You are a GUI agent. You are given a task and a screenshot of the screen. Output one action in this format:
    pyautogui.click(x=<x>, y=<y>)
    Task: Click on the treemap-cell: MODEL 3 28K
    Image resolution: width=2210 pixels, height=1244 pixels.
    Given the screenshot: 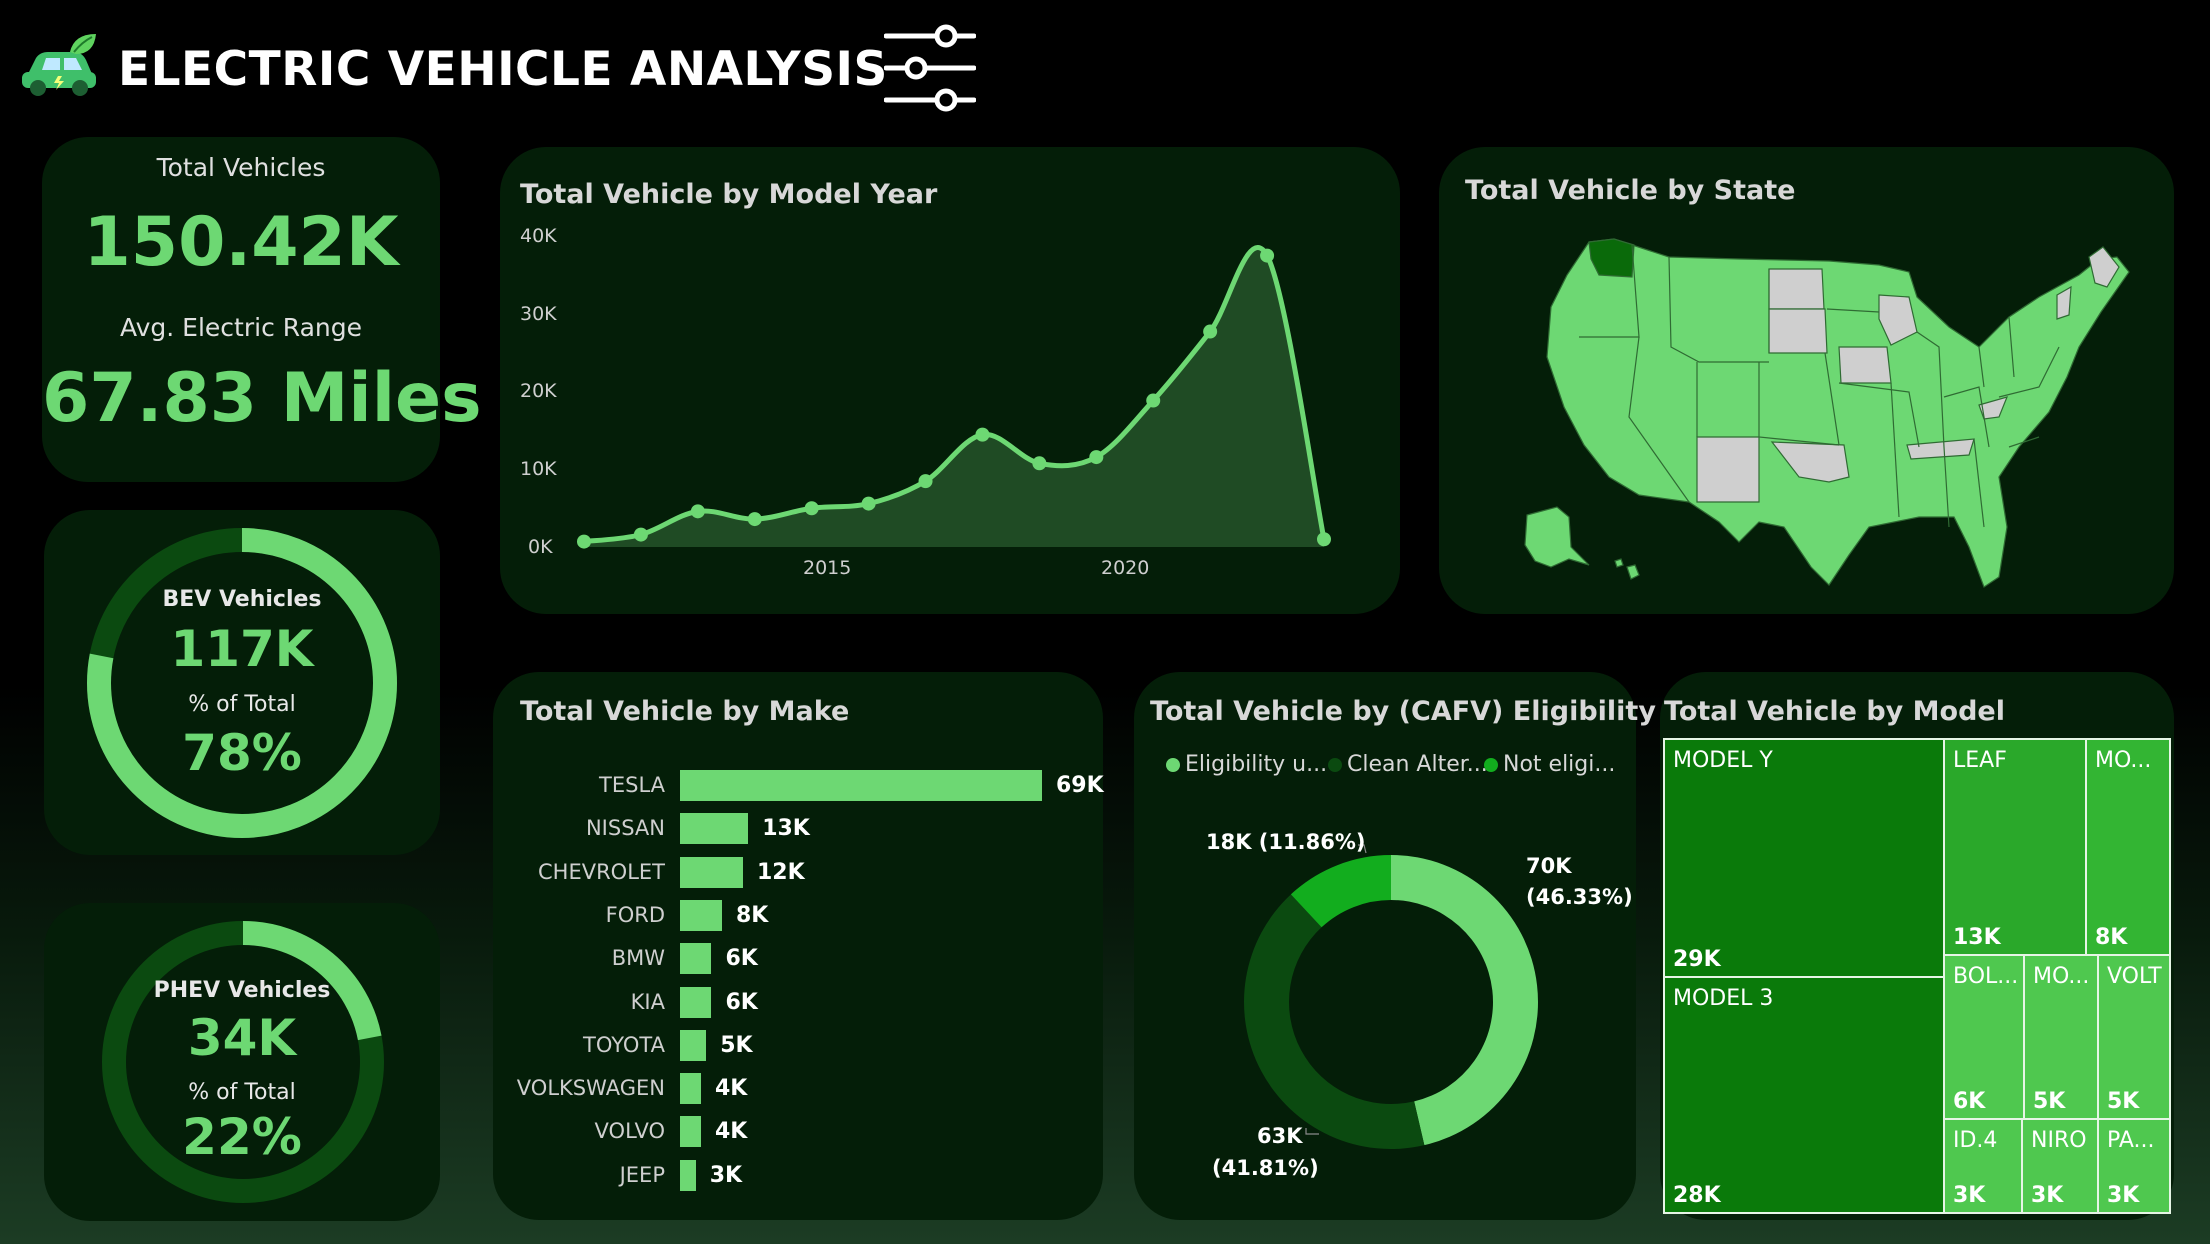 What is the action you would take?
    pyautogui.click(x=1804, y=1095)
    